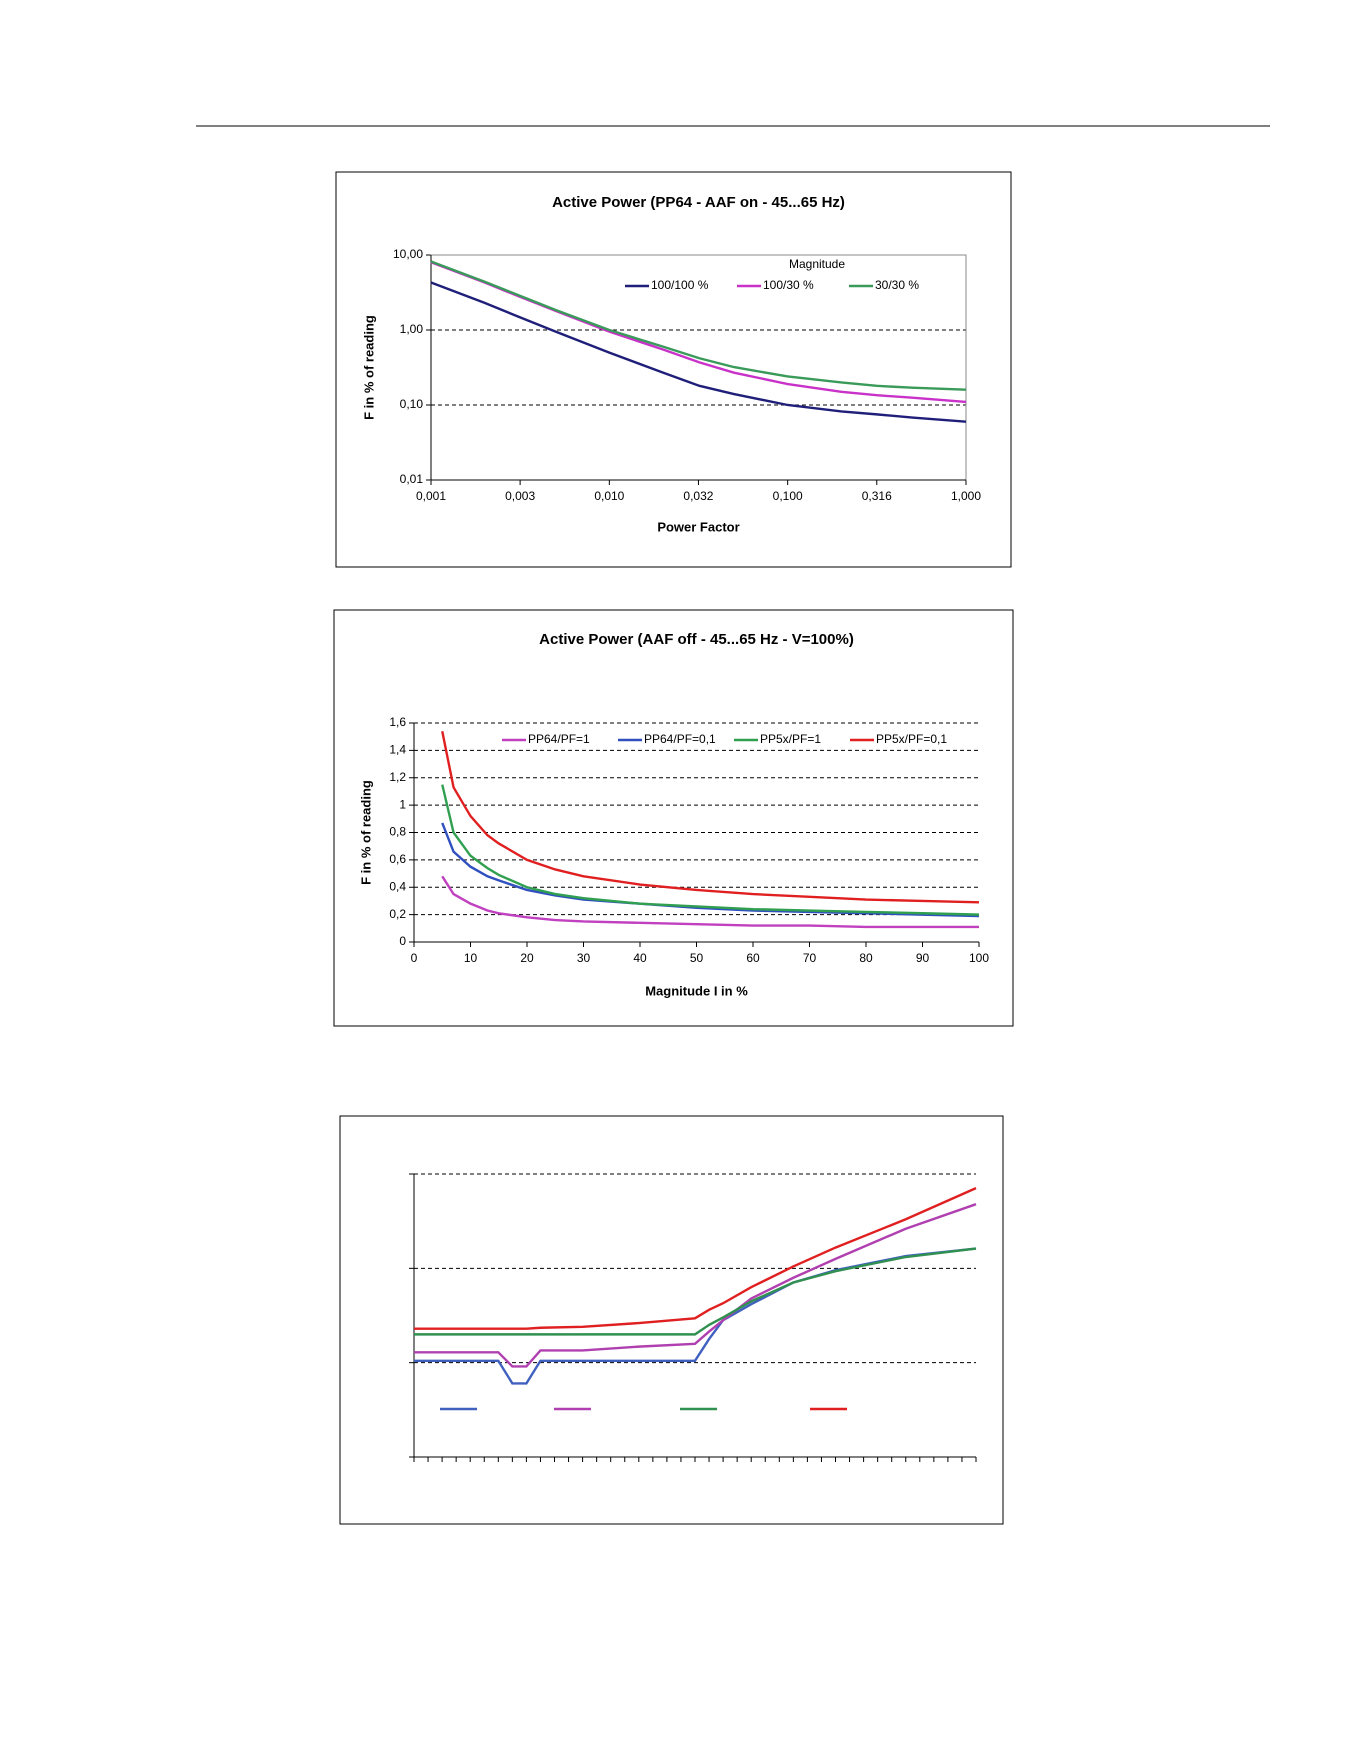 The width and height of the screenshot is (1361, 1761). I want to click on legend-label: PP5x/PF=0,1, so click(911, 739).